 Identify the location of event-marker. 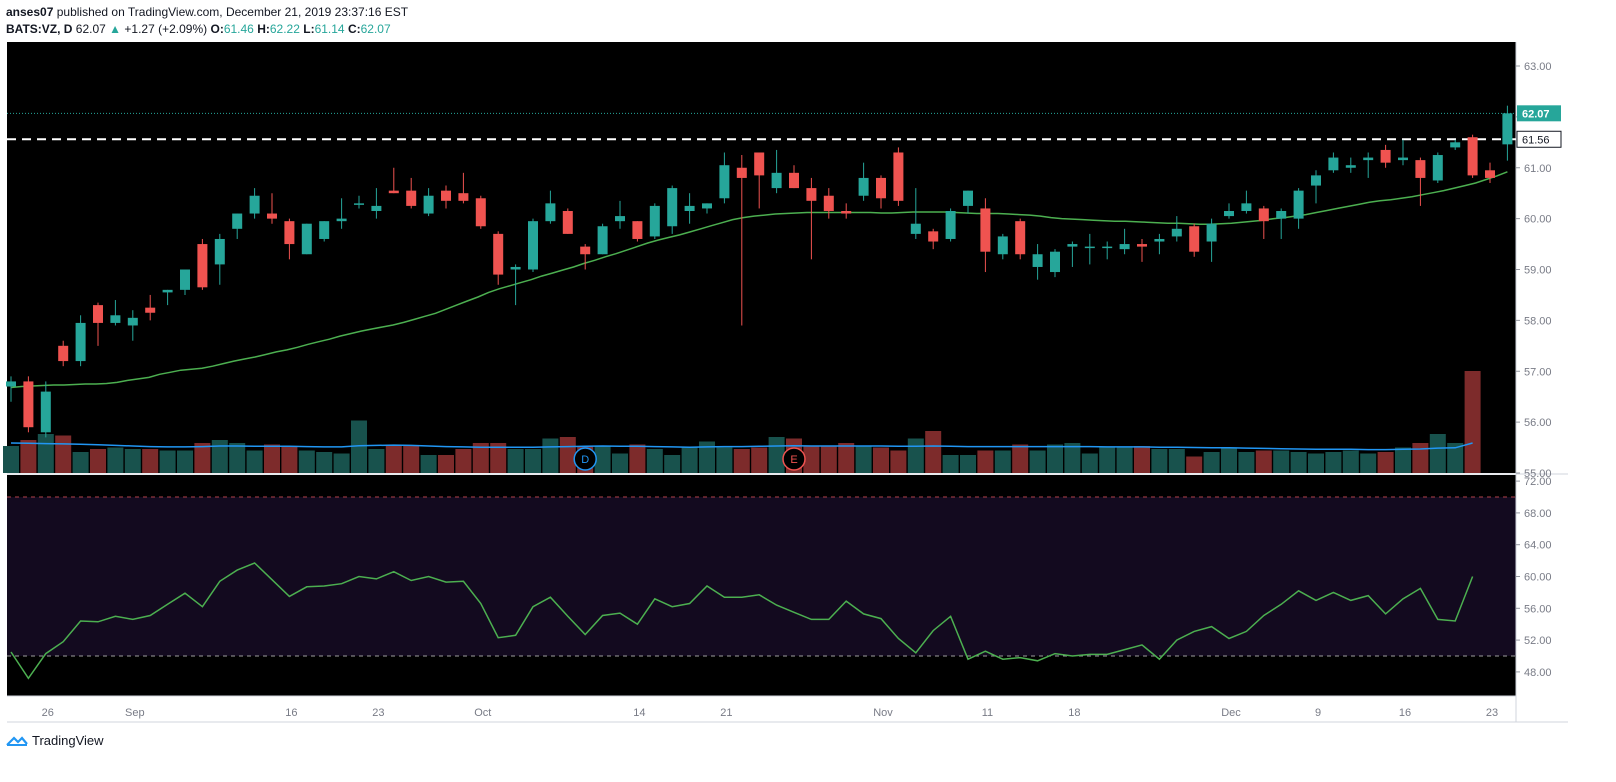
(794, 459).